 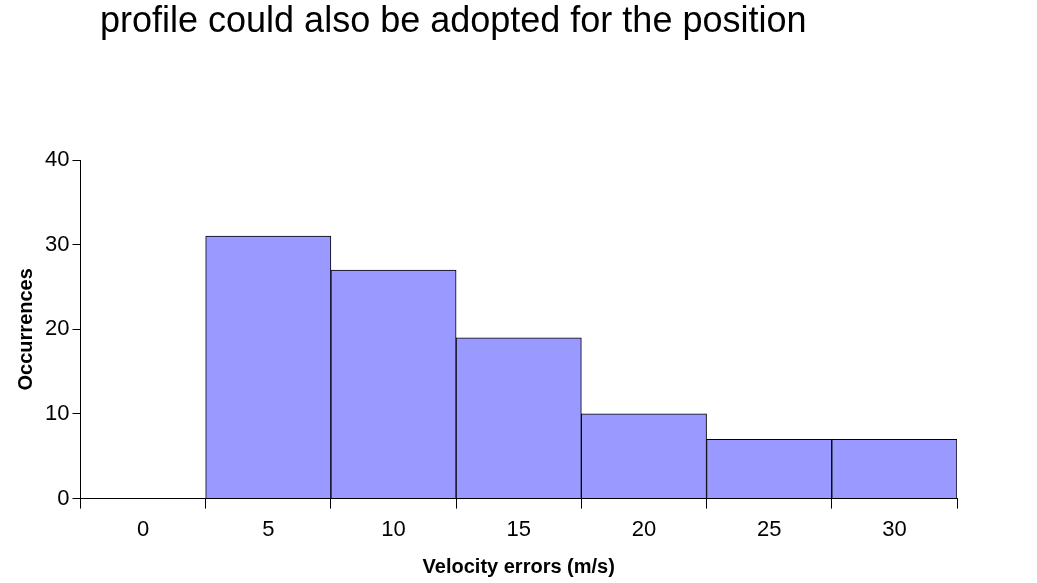 I want to click on y-tick-label: 20, so click(x=57, y=328).